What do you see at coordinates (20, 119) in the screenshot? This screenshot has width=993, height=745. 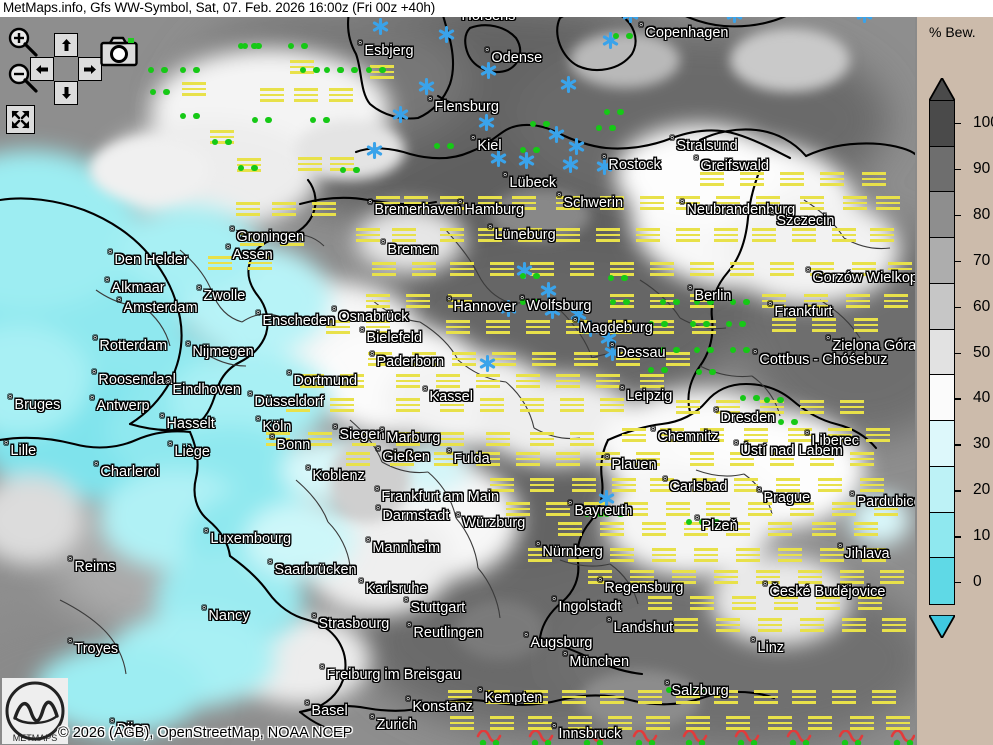 I see `fullscreen-button` at bounding box center [20, 119].